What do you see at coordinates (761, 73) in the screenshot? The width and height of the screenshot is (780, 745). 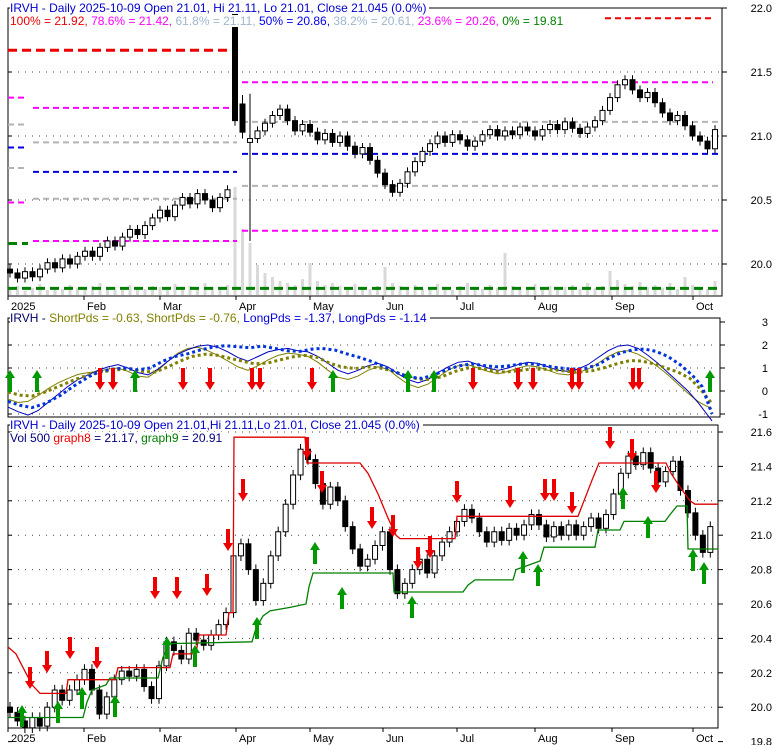 I see `y-axis-label: 21.5` at bounding box center [761, 73].